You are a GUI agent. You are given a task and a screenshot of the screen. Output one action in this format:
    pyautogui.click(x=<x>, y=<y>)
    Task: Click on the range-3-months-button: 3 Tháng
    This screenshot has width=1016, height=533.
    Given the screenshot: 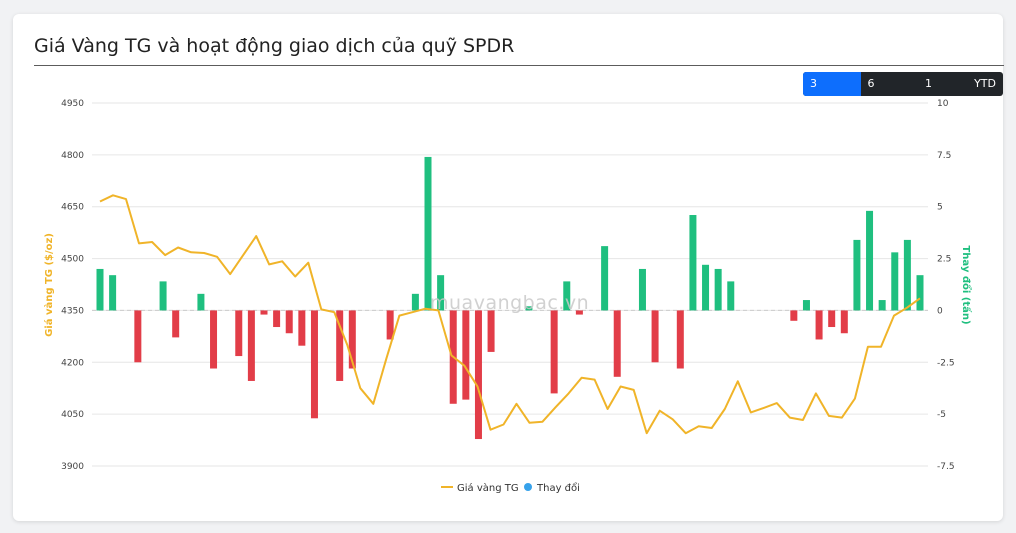 What is the action you would take?
    pyautogui.click(x=832, y=84)
    